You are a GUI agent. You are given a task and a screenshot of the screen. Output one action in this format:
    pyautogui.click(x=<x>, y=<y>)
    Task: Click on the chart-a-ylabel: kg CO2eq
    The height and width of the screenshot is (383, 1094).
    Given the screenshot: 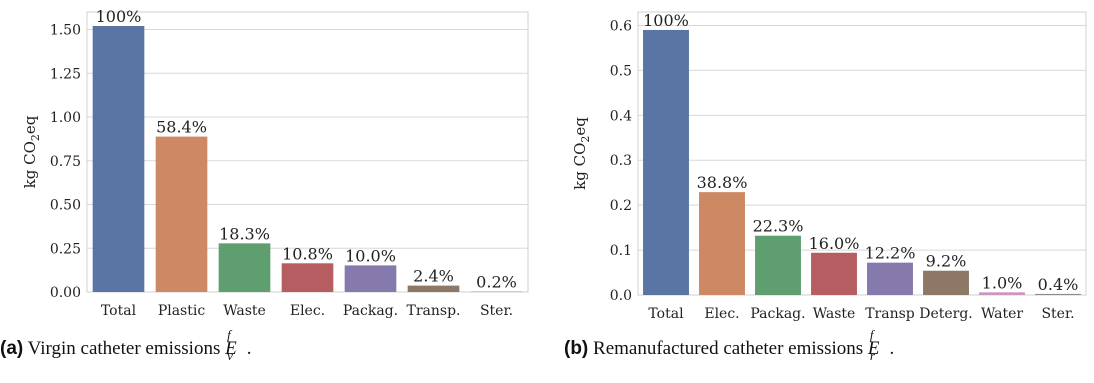 What is the action you would take?
    pyautogui.click(x=31, y=151)
    